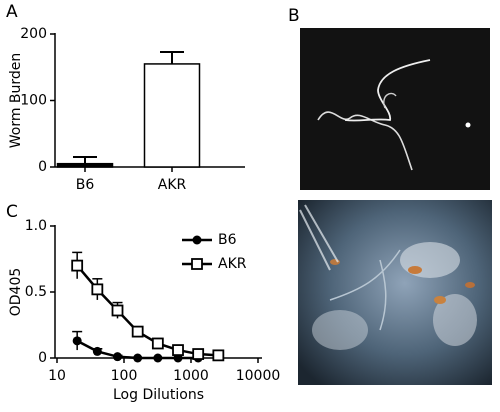 This screenshot has width=500, height=412. What do you see at coordinates (227, 240) in the screenshot?
I see `legend-label: B6` at bounding box center [227, 240].